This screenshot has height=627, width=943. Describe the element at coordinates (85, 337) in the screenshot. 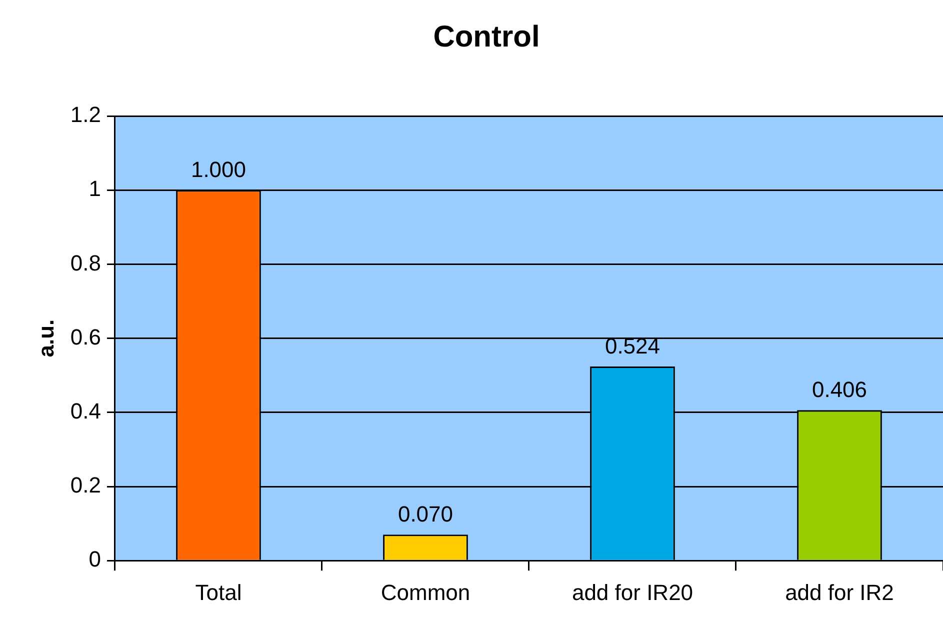

I see `y-tick-label: 0.6` at that location.